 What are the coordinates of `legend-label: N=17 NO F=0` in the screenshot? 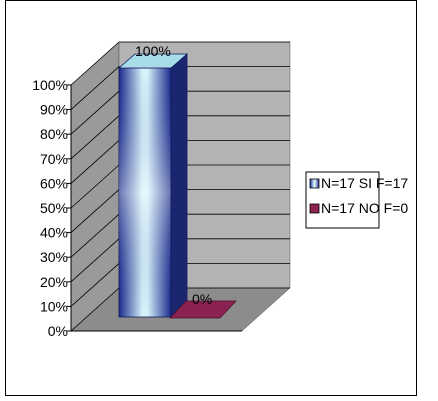 It's located at (364, 208).